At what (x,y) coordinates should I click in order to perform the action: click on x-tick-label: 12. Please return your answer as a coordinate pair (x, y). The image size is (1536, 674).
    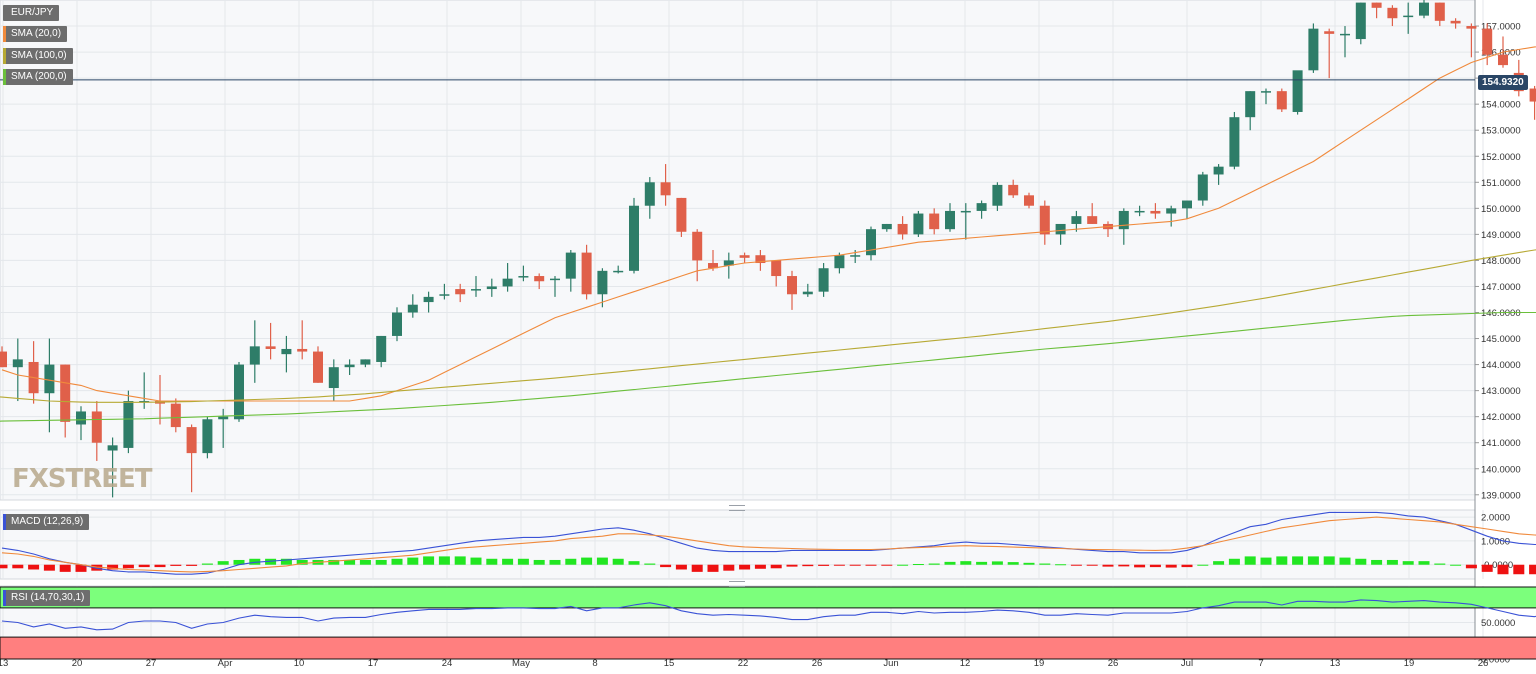
    Looking at the image, I should click on (965, 663).